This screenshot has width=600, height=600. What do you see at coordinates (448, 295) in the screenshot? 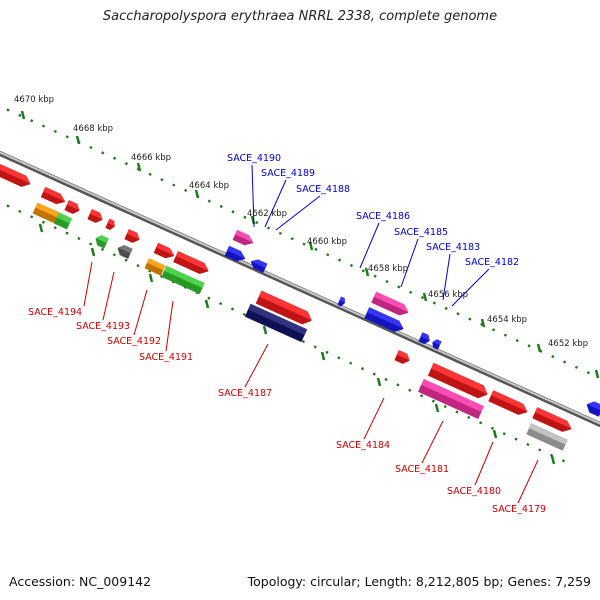
I see `kbp-label: 4656 kbp` at bounding box center [448, 295].